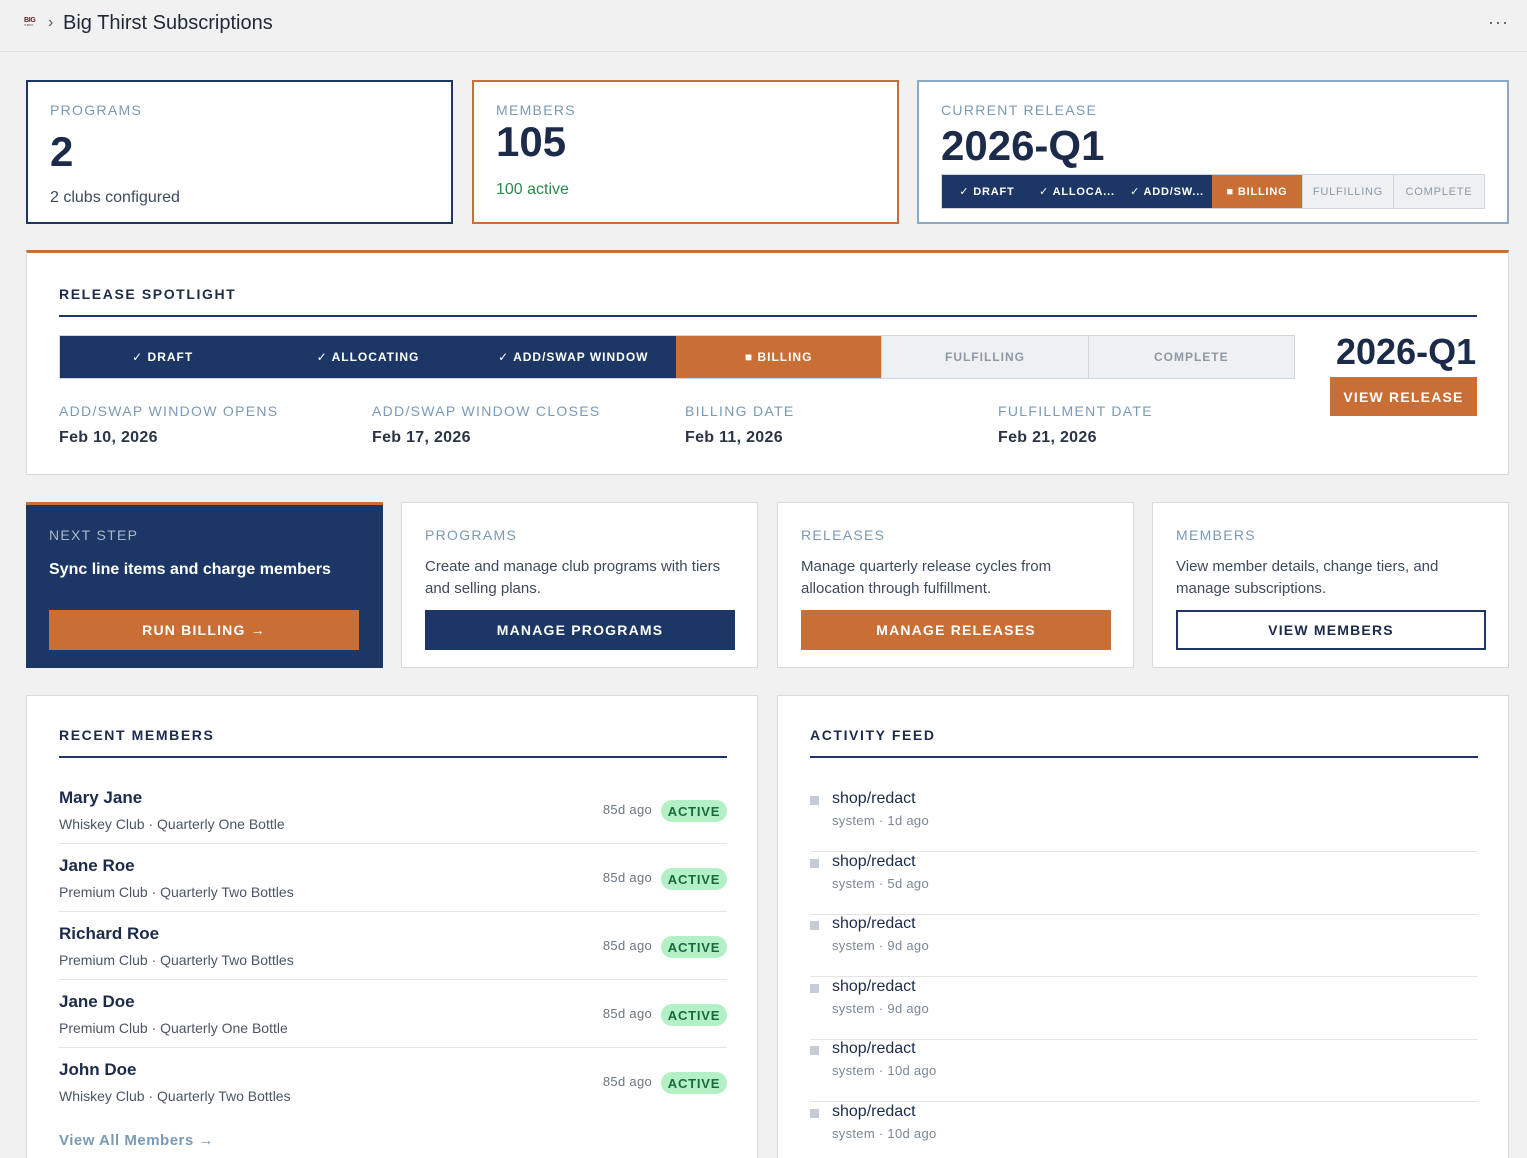 This screenshot has height=1158, width=1527. What do you see at coordinates (51, 22) in the screenshot?
I see `breadcrumb-chevron-icon: ›` at bounding box center [51, 22].